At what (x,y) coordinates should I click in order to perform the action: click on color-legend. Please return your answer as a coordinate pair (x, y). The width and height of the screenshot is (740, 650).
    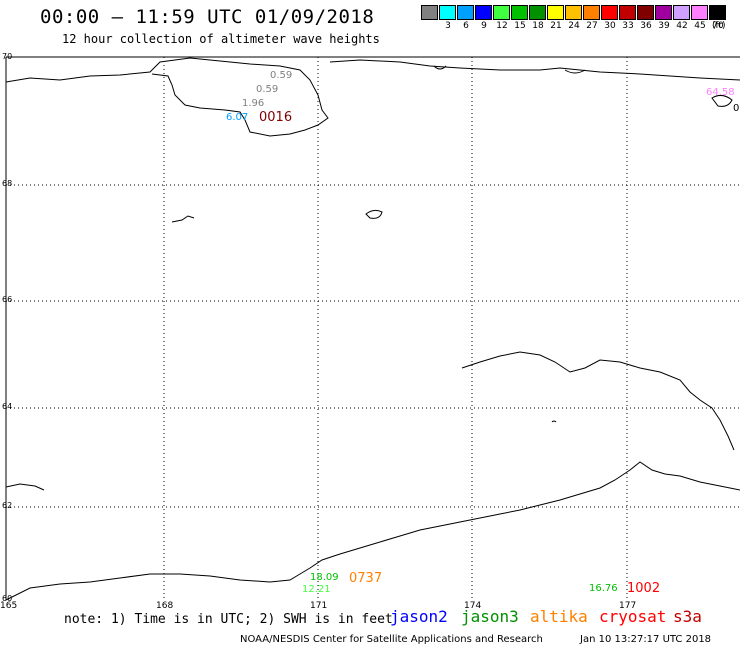
    Looking at the image, I should click on (574, 12).